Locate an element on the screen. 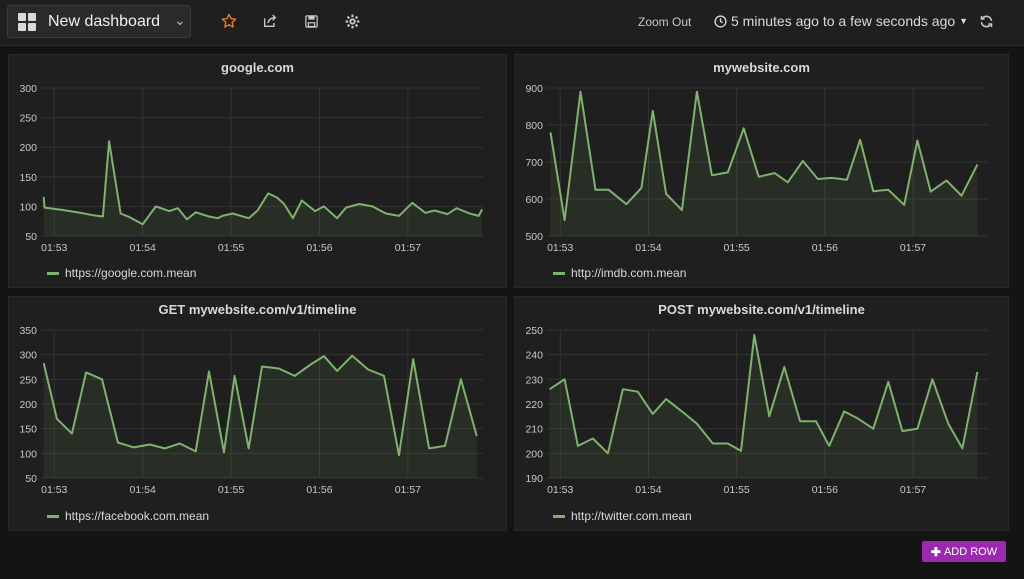 The width and height of the screenshot is (1024, 579). save-icon is located at coordinates (311, 21).